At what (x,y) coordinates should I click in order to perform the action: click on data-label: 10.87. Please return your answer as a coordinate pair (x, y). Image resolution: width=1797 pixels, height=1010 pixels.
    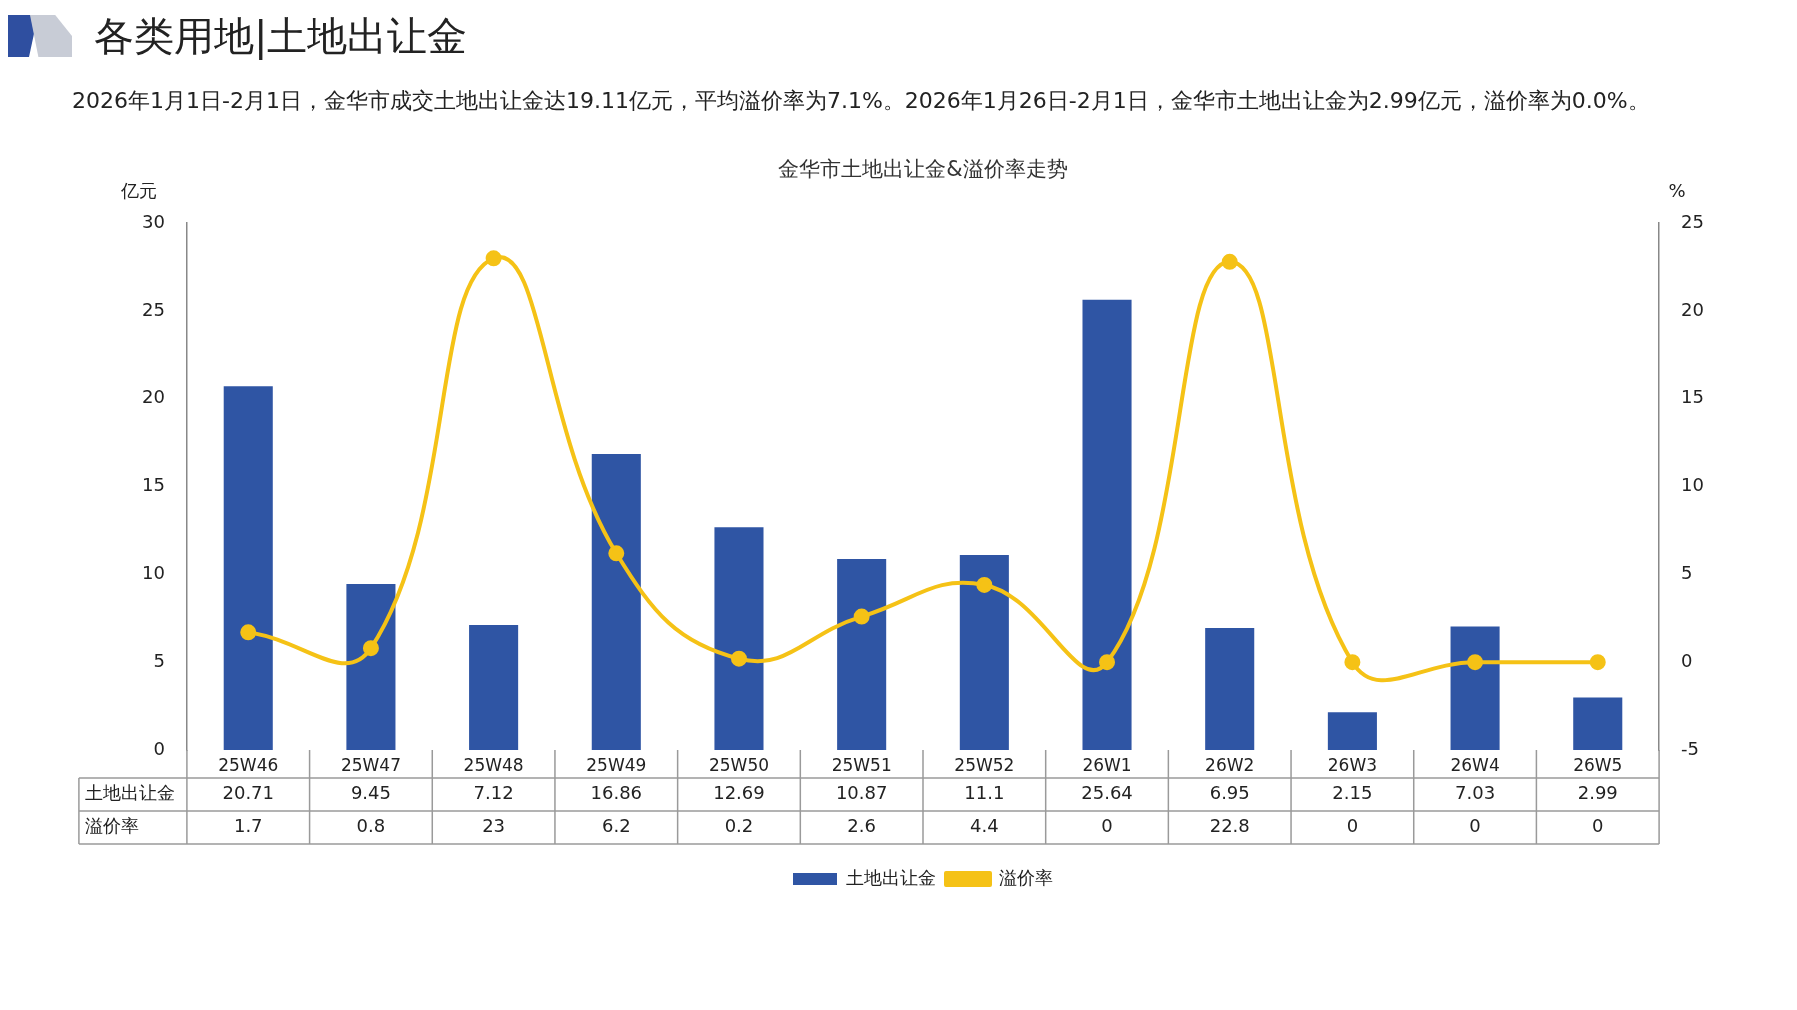
    Looking at the image, I should click on (861, 793).